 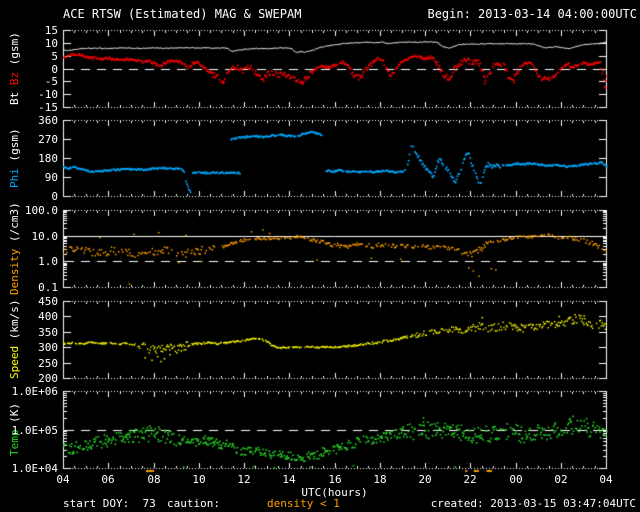 What do you see at coordinates (425, 479) in the screenshot?
I see `x-tick-label: 20` at bounding box center [425, 479].